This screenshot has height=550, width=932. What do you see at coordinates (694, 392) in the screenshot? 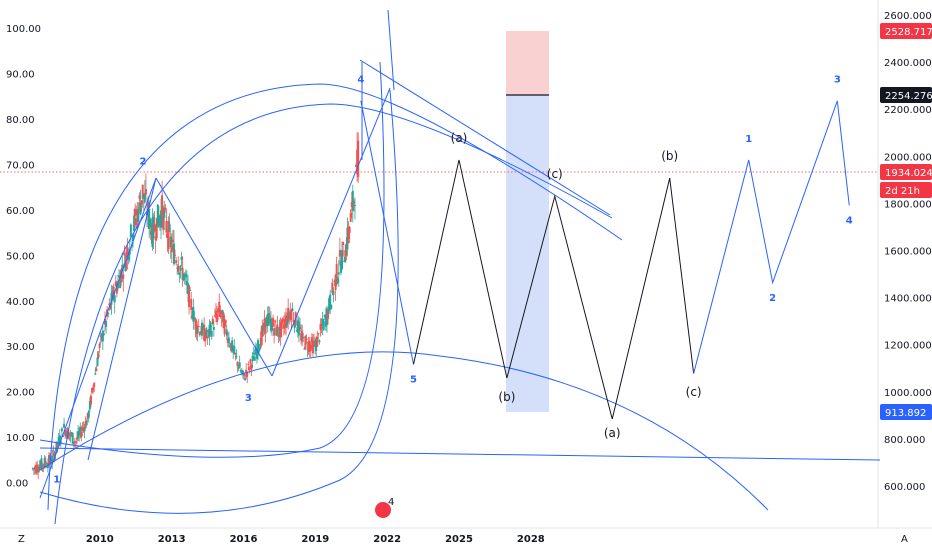
I see `corrective-label: (c)` at bounding box center [694, 392].